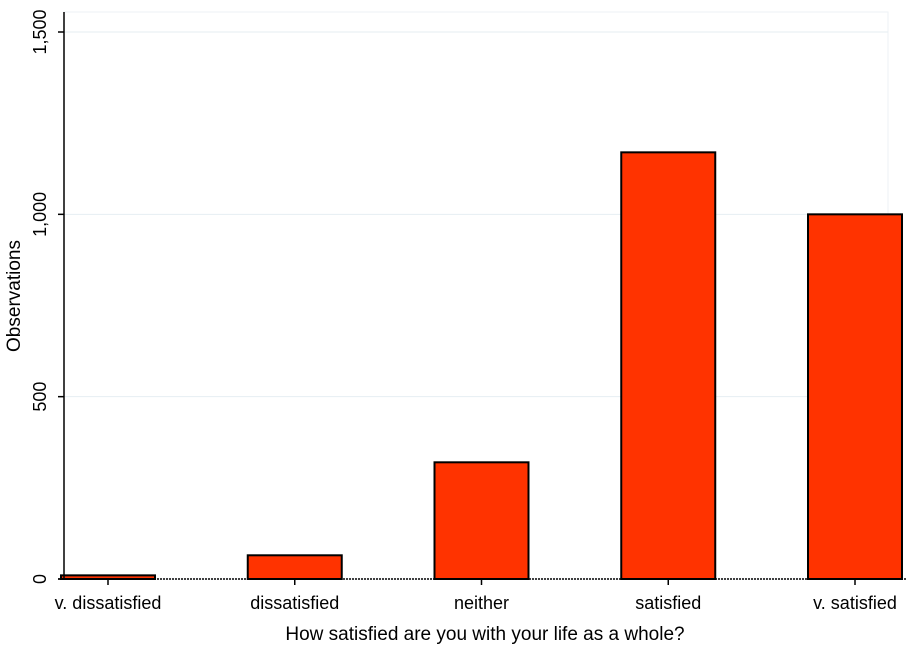 The width and height of the screenshot is (912, 649). I want to click on y-tick-label: 500, so click(40, 397).